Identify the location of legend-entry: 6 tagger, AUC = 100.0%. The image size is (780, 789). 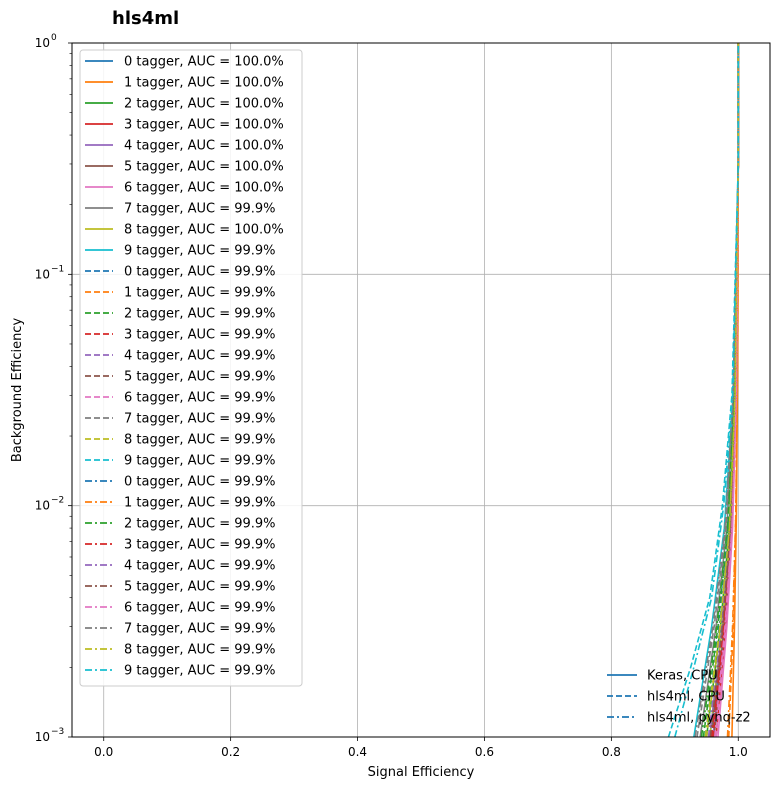
(204, 188).